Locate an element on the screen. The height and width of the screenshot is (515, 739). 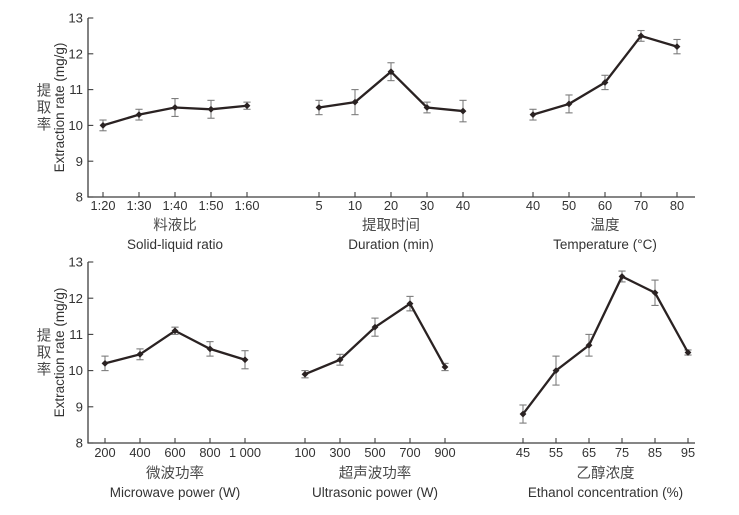
x-tick-label: 900 is located at coordinates (444, 452).